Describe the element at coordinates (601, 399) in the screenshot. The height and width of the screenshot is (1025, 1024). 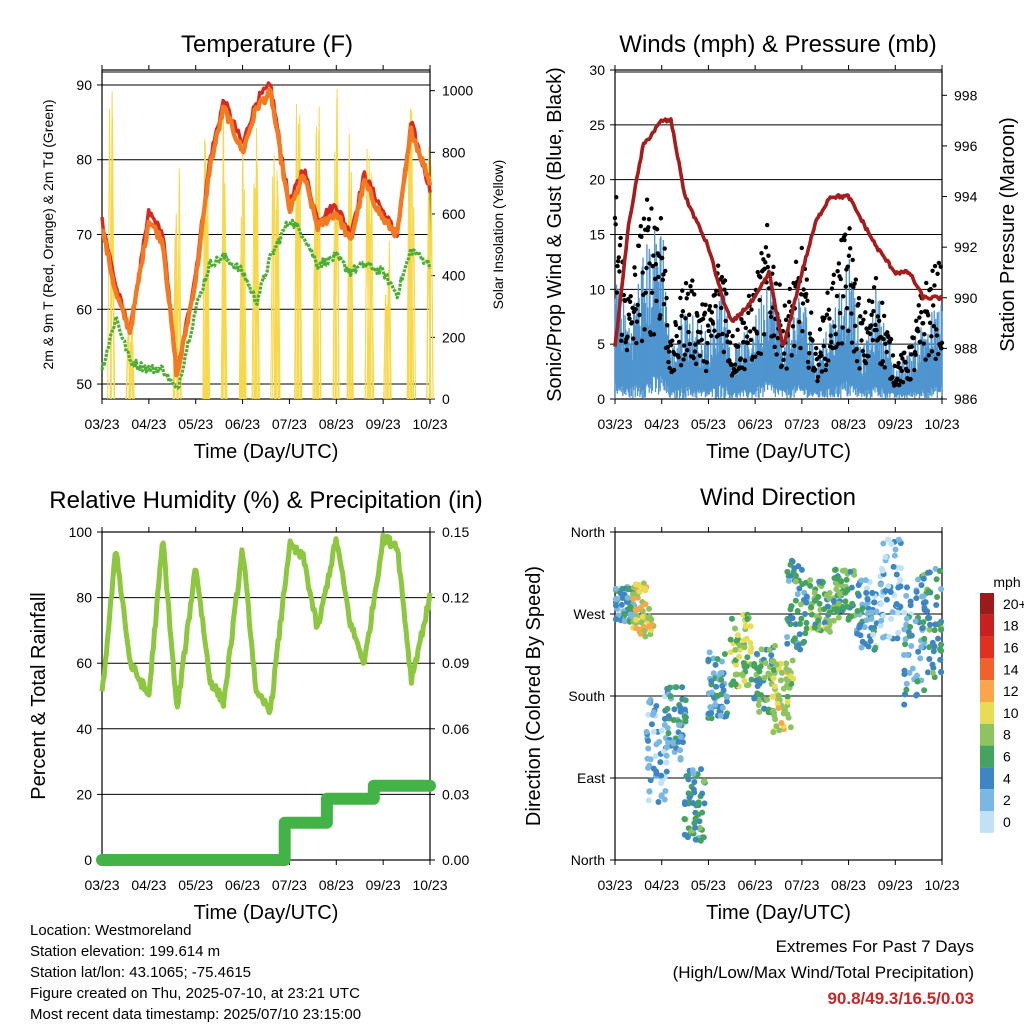
I see `y-tick-label: 0` at that location.